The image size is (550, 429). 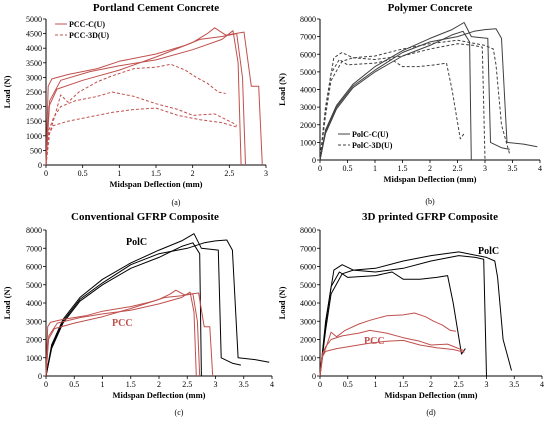 I want to click on figure-caption: (d), so click(x=431, y=412).